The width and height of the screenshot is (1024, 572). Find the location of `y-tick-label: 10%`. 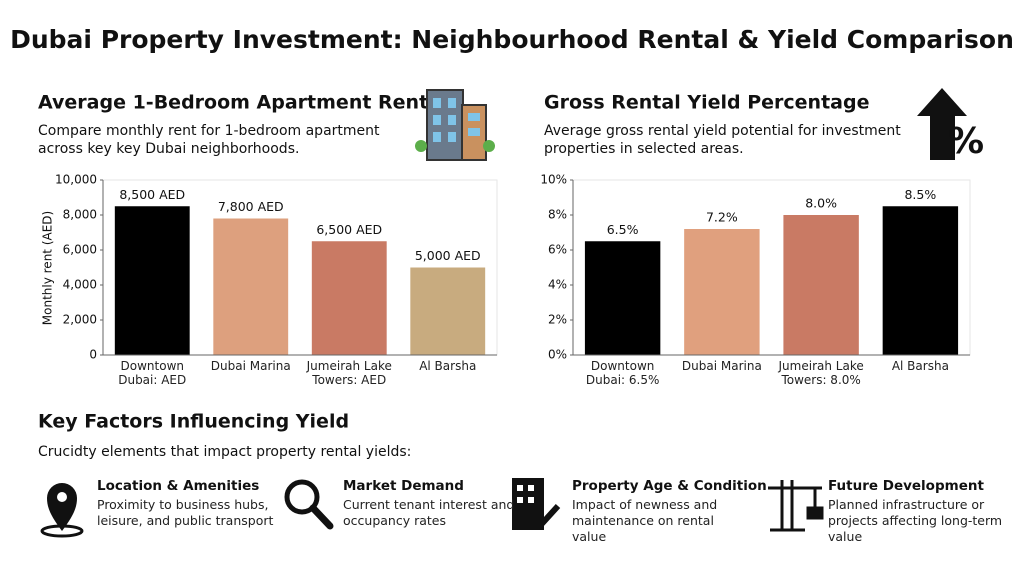

y-tick-label: 10% is located at coordinates (553, 180).